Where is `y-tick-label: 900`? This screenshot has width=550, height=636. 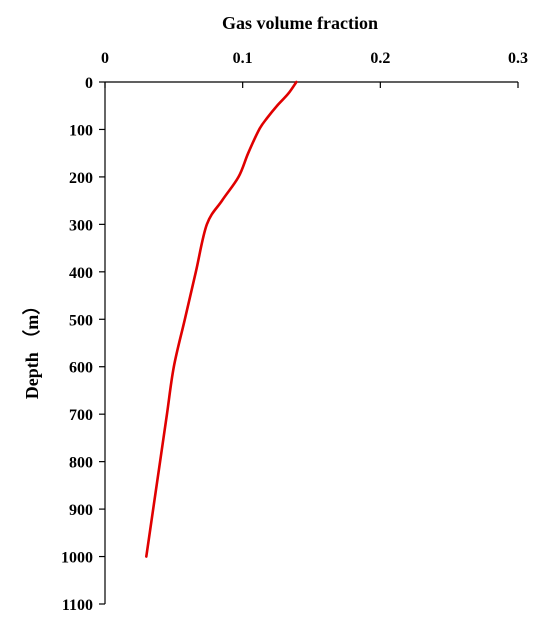 y-tick-label: 900 is located at coordinates (81, 510).